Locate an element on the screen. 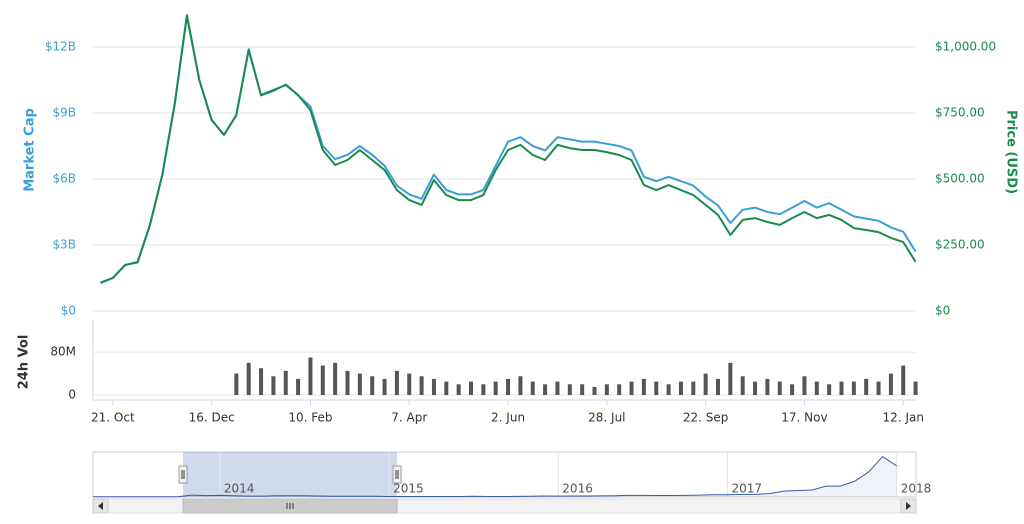 The image size is (1024, 524). volume-axis-title: 24h Vol is located at coordinates (24, 362).